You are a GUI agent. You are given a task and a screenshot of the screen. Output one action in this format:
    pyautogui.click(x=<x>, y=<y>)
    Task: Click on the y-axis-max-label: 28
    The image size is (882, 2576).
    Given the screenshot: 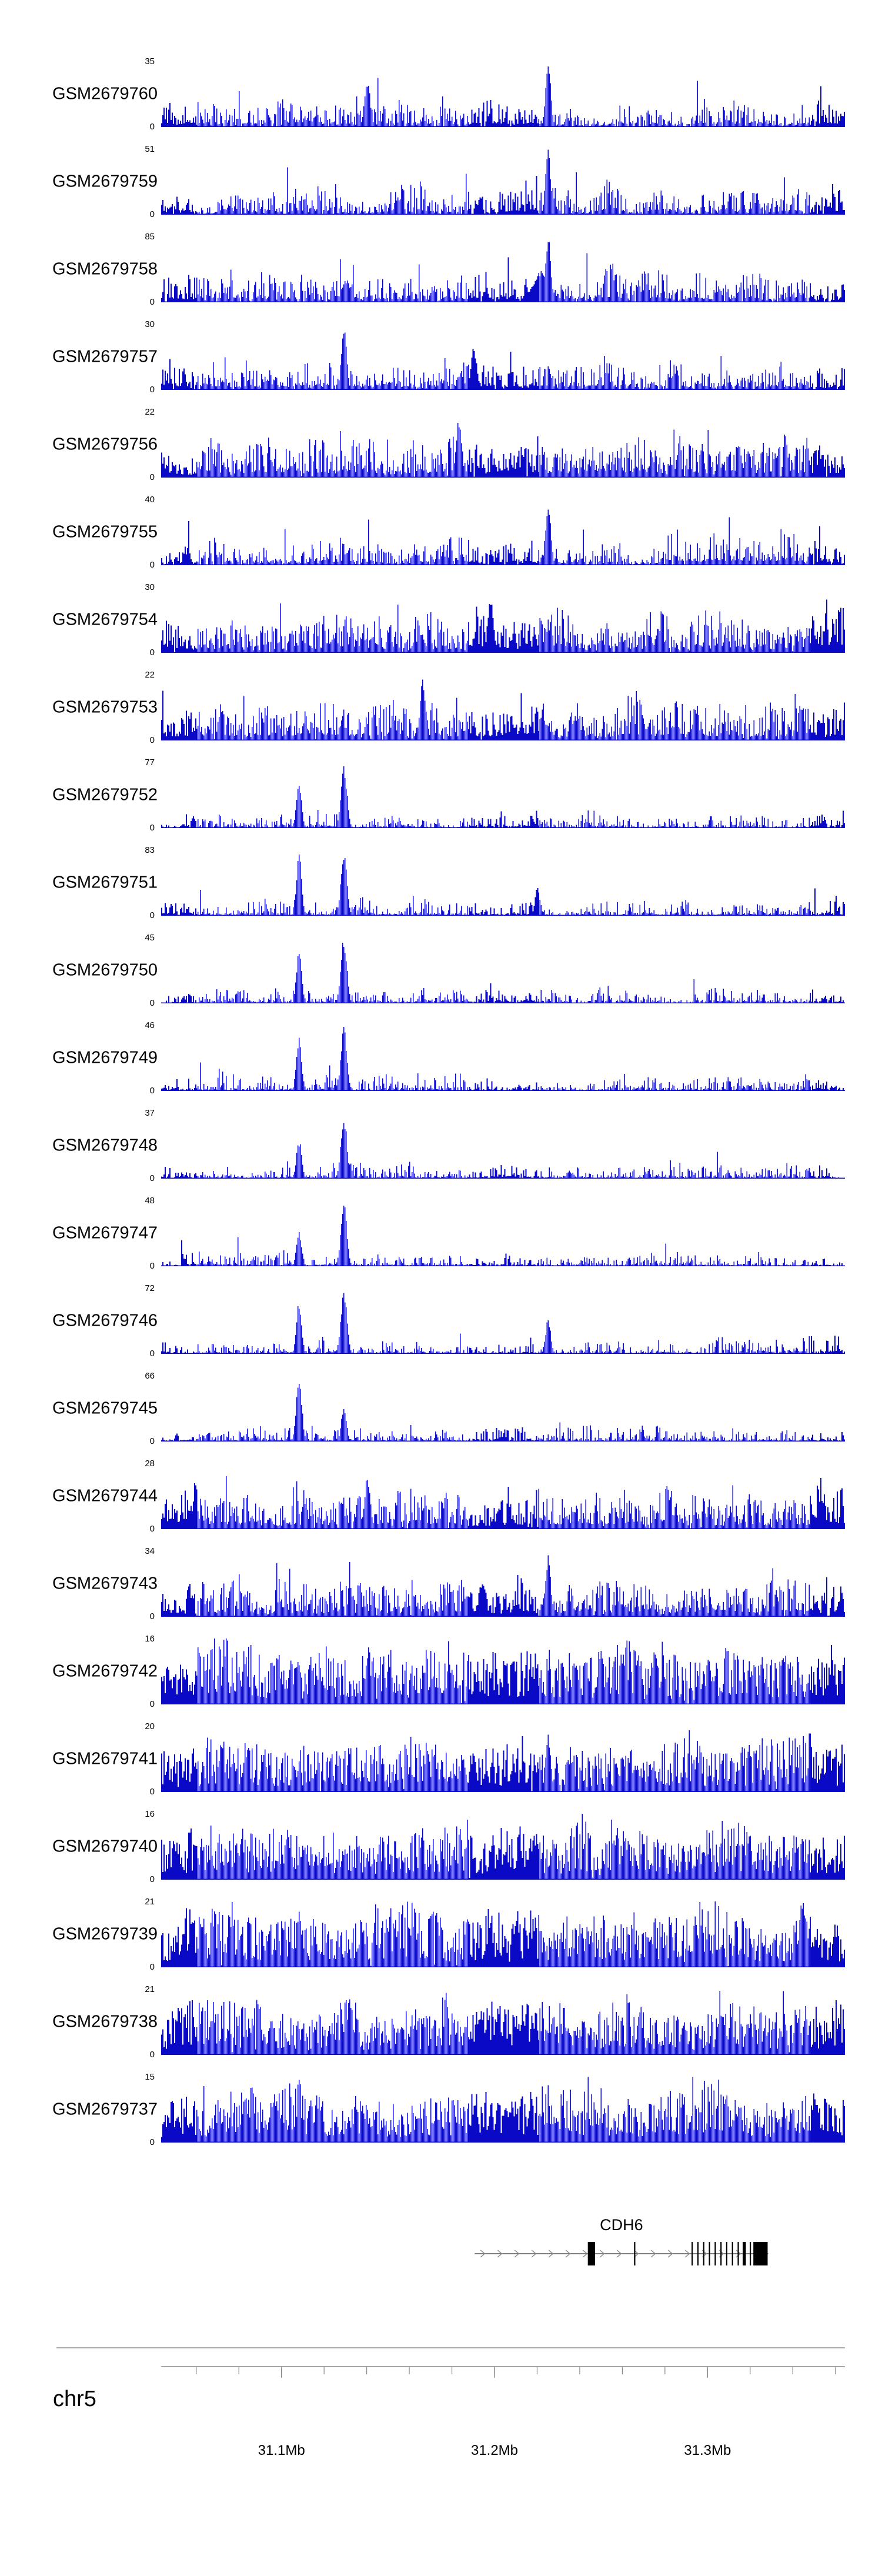 What is the action you would take?
    pyautogui.click(x=150, y=1464)
    